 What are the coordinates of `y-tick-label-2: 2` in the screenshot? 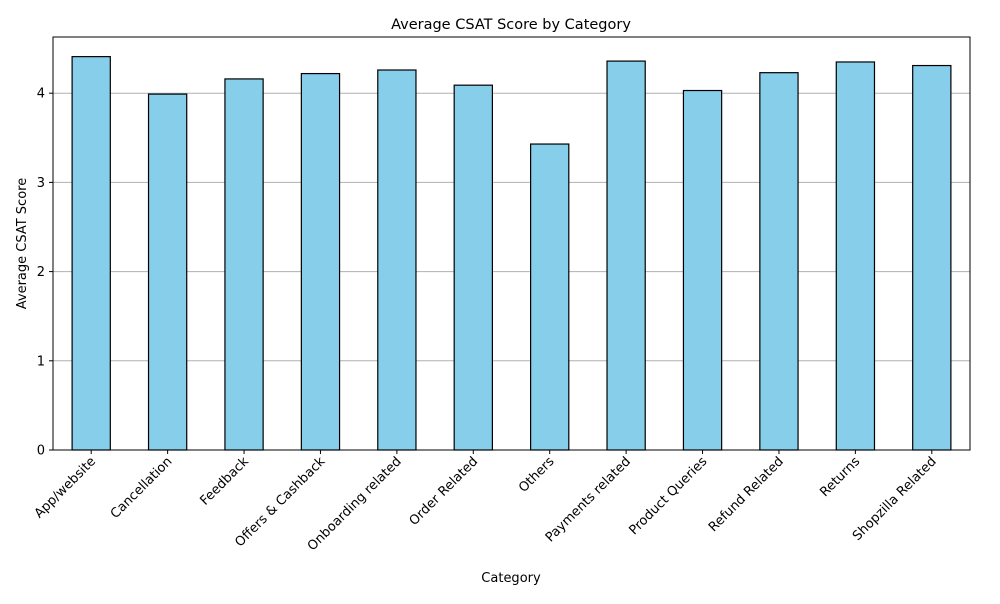 It's located at (41, 272).